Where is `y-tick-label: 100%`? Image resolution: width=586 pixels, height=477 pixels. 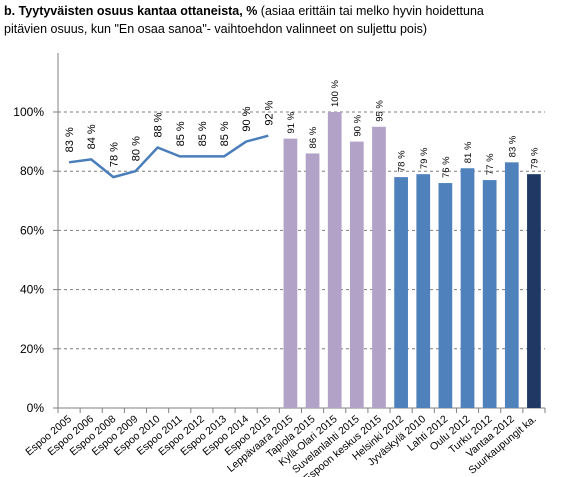 y-tick-label: 100% is located at coordinates (28, 112).